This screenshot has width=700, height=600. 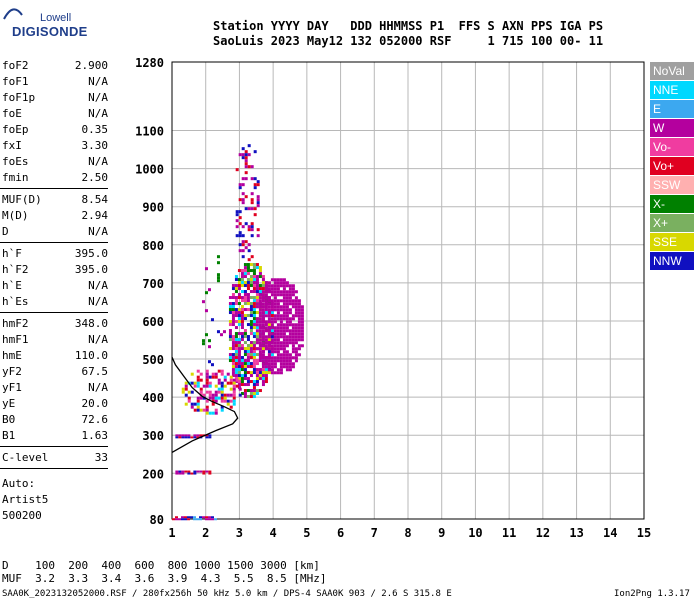 What do you see at coordinates (95, 145) in the screenshot?
I see `param-value: 3.30` at bounding box center [95, 145].